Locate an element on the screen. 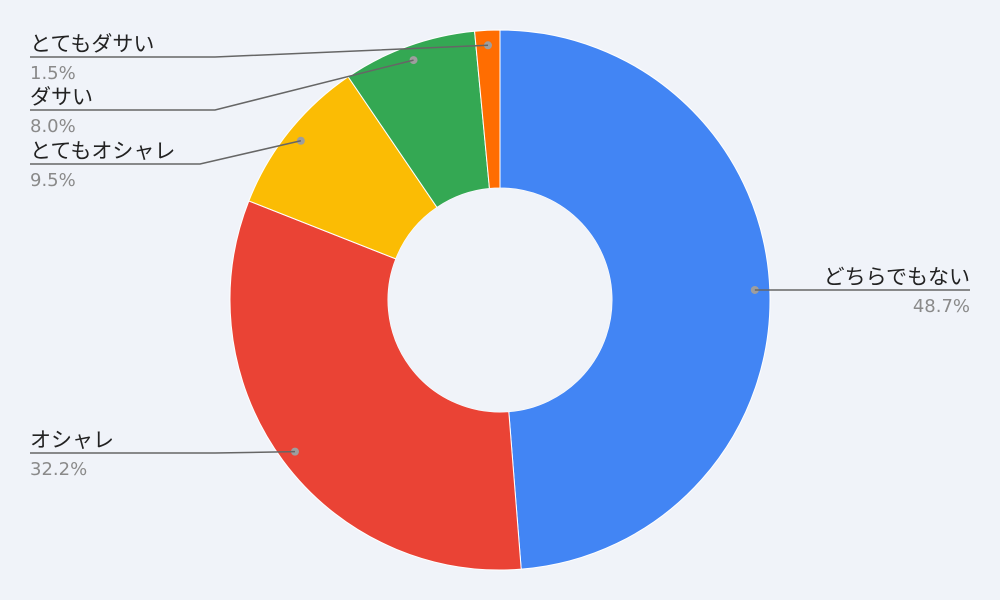 This screenshot has height=600, width=1000. donut-hole is located at coordinates (500, 300).